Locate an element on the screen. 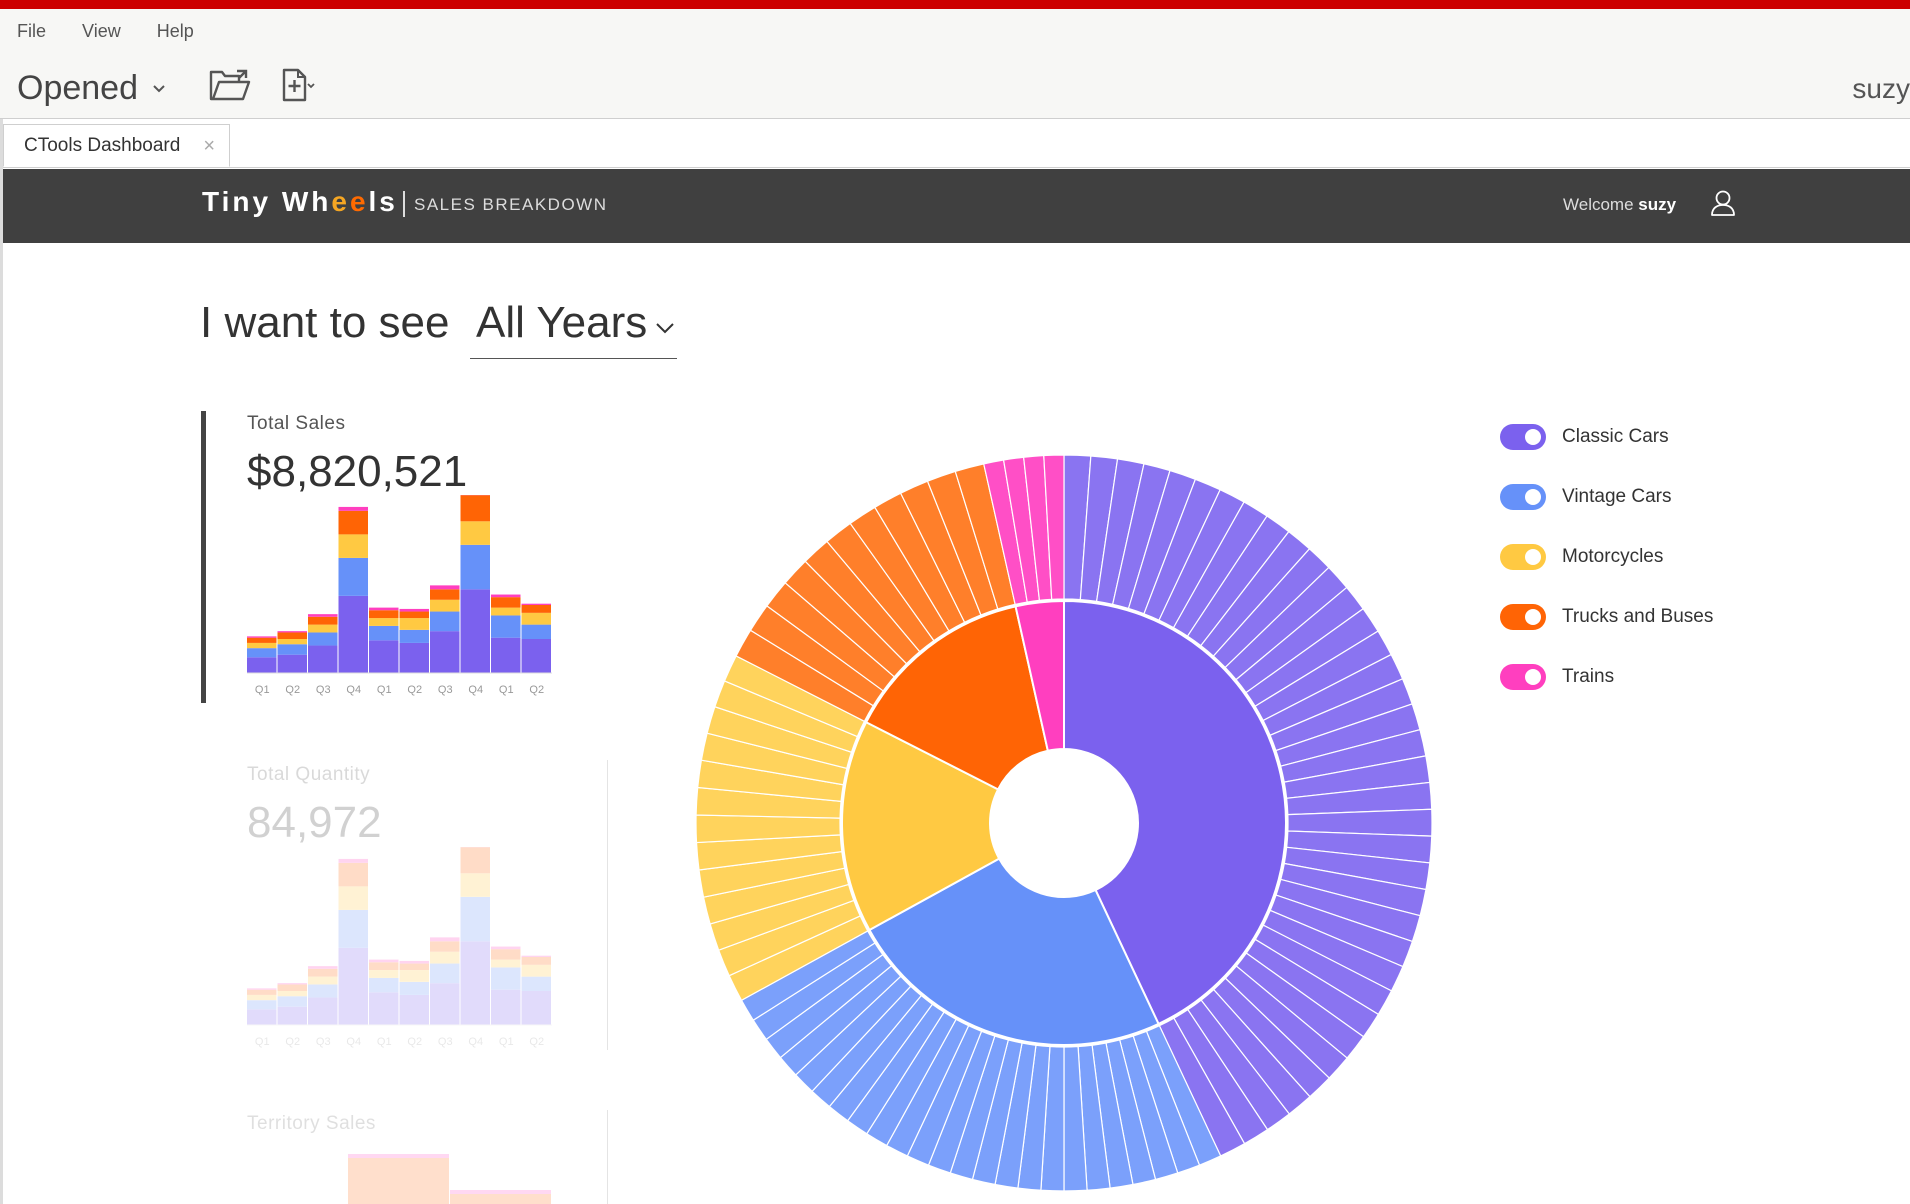 The image size is (1910, 1204). app-accent-bar is located at coordinates (955, 4).